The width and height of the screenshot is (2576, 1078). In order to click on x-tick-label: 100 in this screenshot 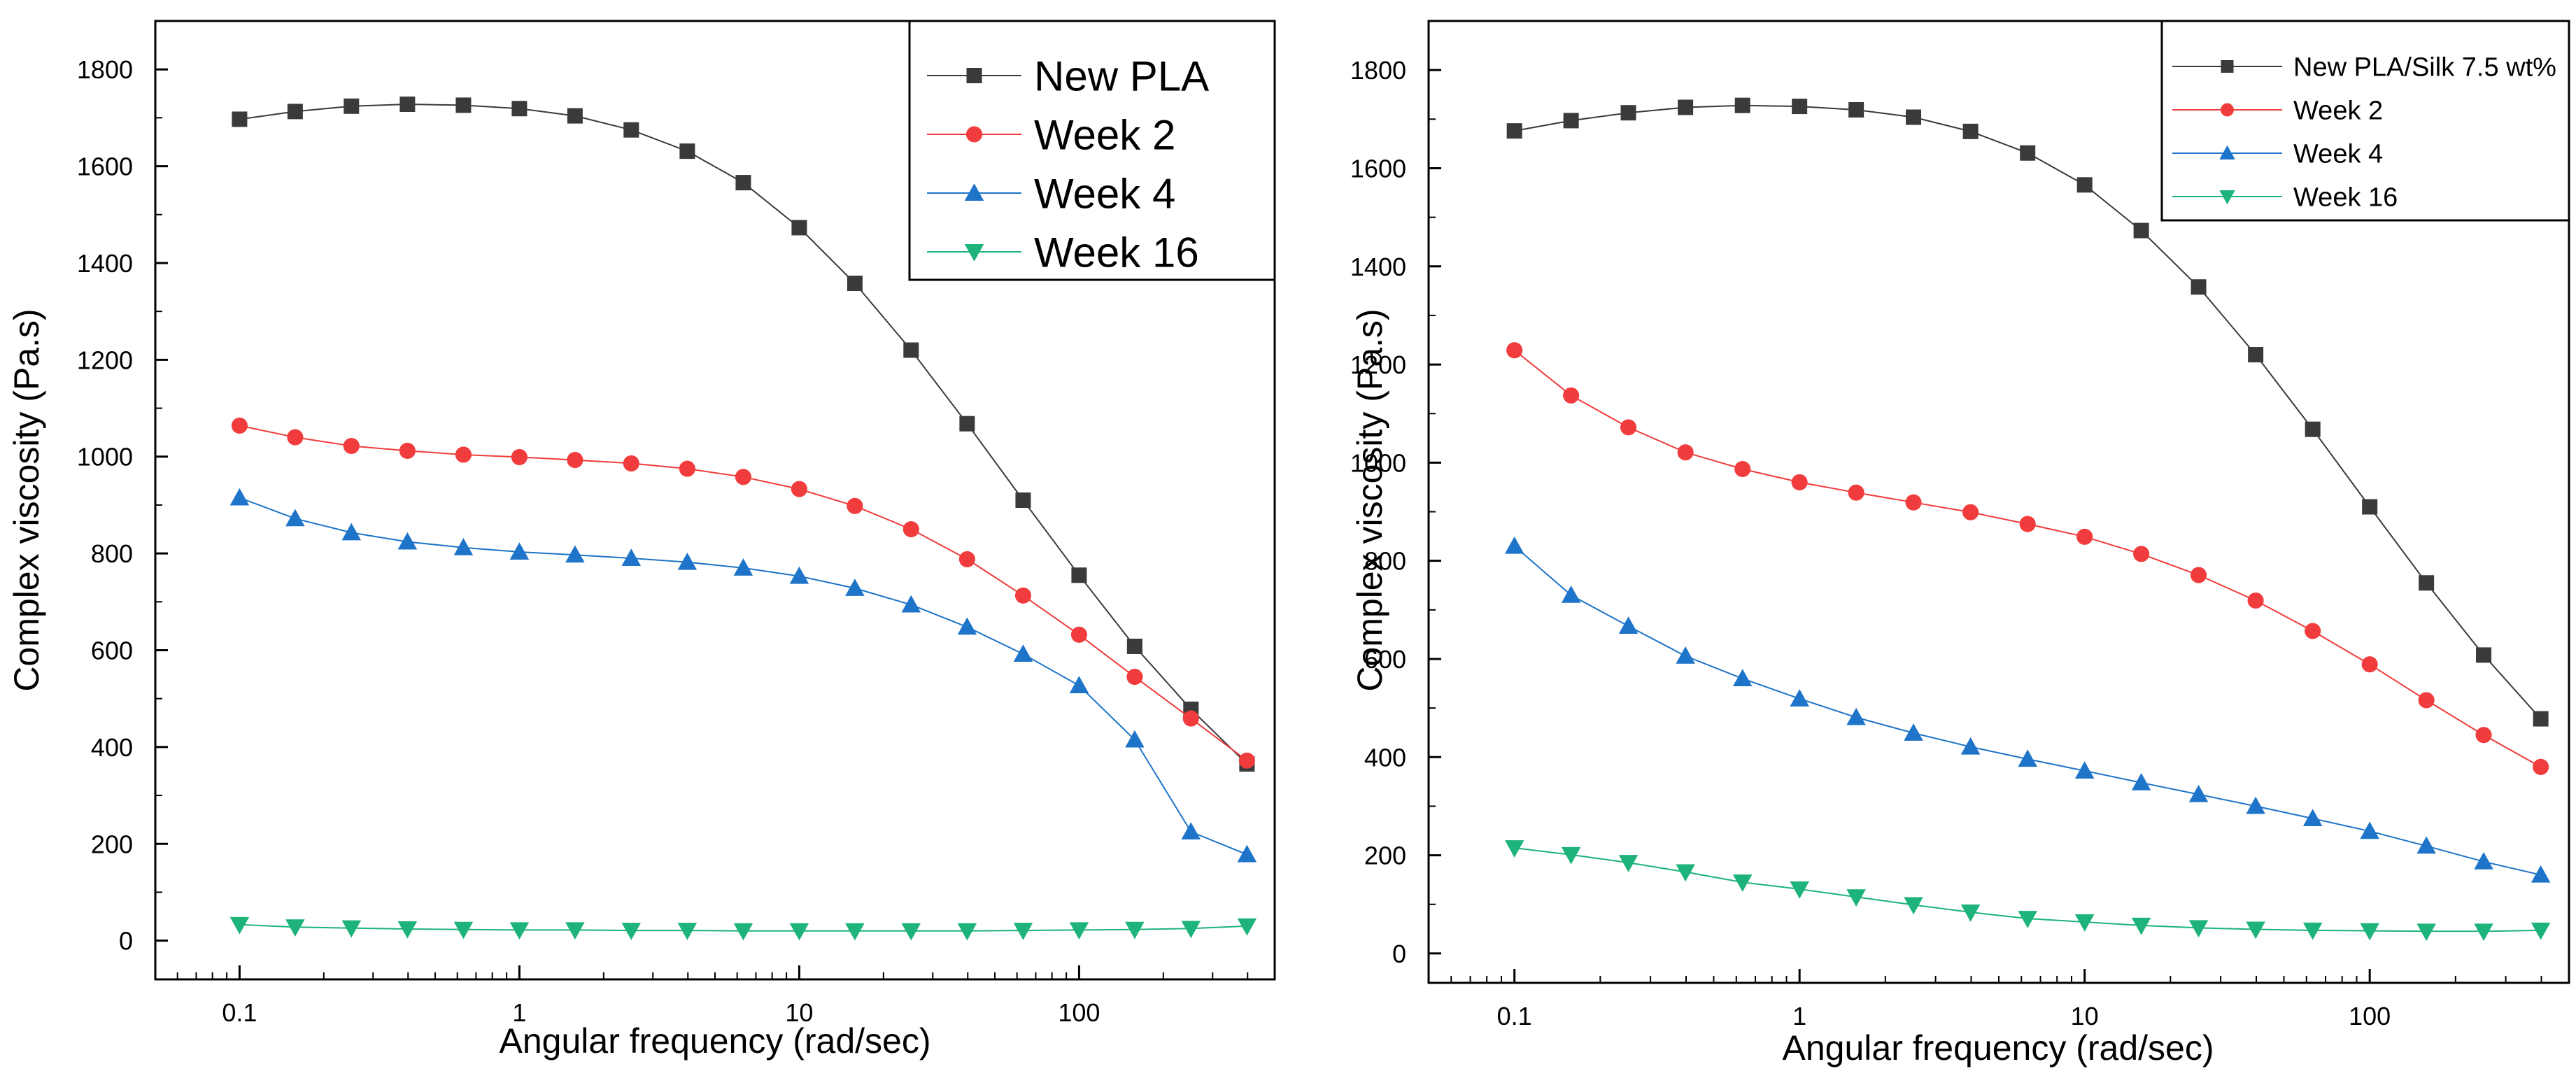, I will do `click(2370, 1016)`.